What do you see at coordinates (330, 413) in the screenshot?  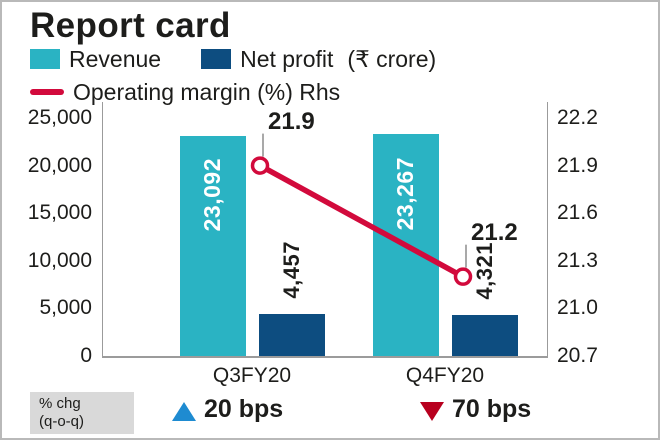 I see `footer: % chg (q-o-q) 20 bps 70 bps` at bounding box center [330, 413].